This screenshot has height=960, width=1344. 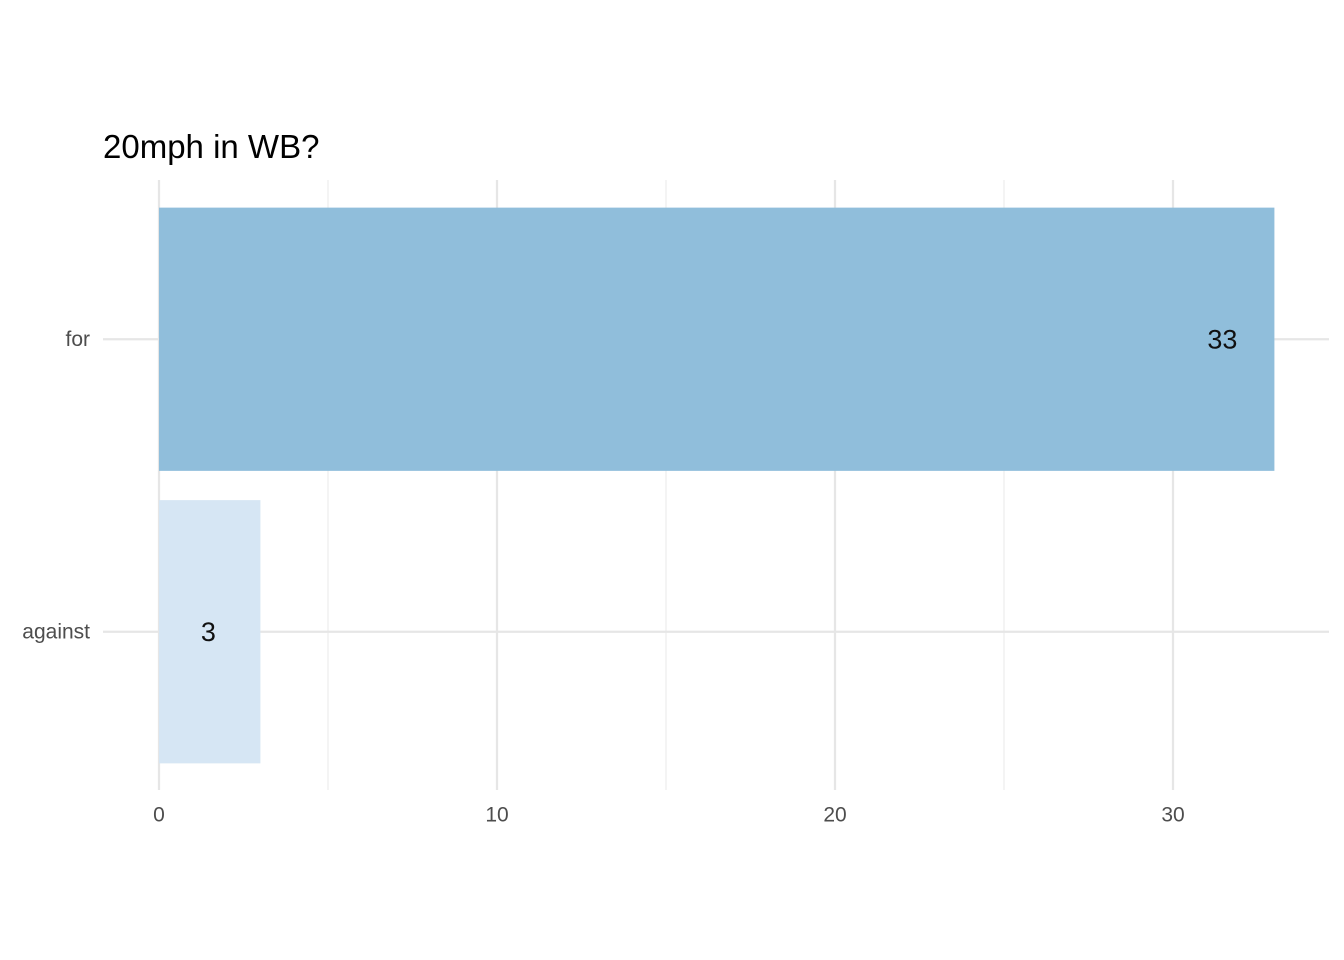 What do you see at coordinates (496, 815) in the screenshot?
I see `x-tick-label: 10` at bounding box center [496, 815].